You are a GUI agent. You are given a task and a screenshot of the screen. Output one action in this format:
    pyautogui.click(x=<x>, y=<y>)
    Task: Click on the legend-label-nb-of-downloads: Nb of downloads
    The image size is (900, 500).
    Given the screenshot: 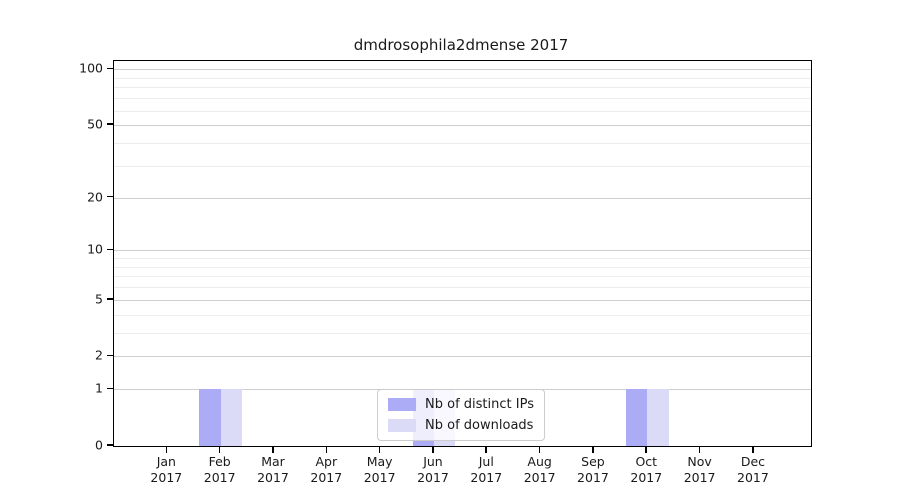 What is the action you would take?
    pyautogui.click(x=479, y=425)
    